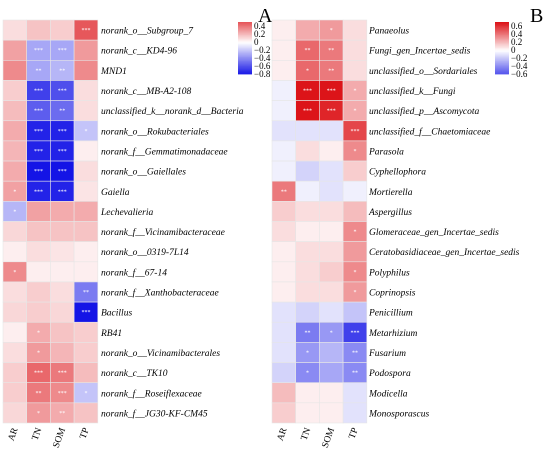  Describe the element at coordinates (444, 253) in the screenshot. I see `row-label: Ceratobasidiaceae_gen_Incertae_sedis` at that location.